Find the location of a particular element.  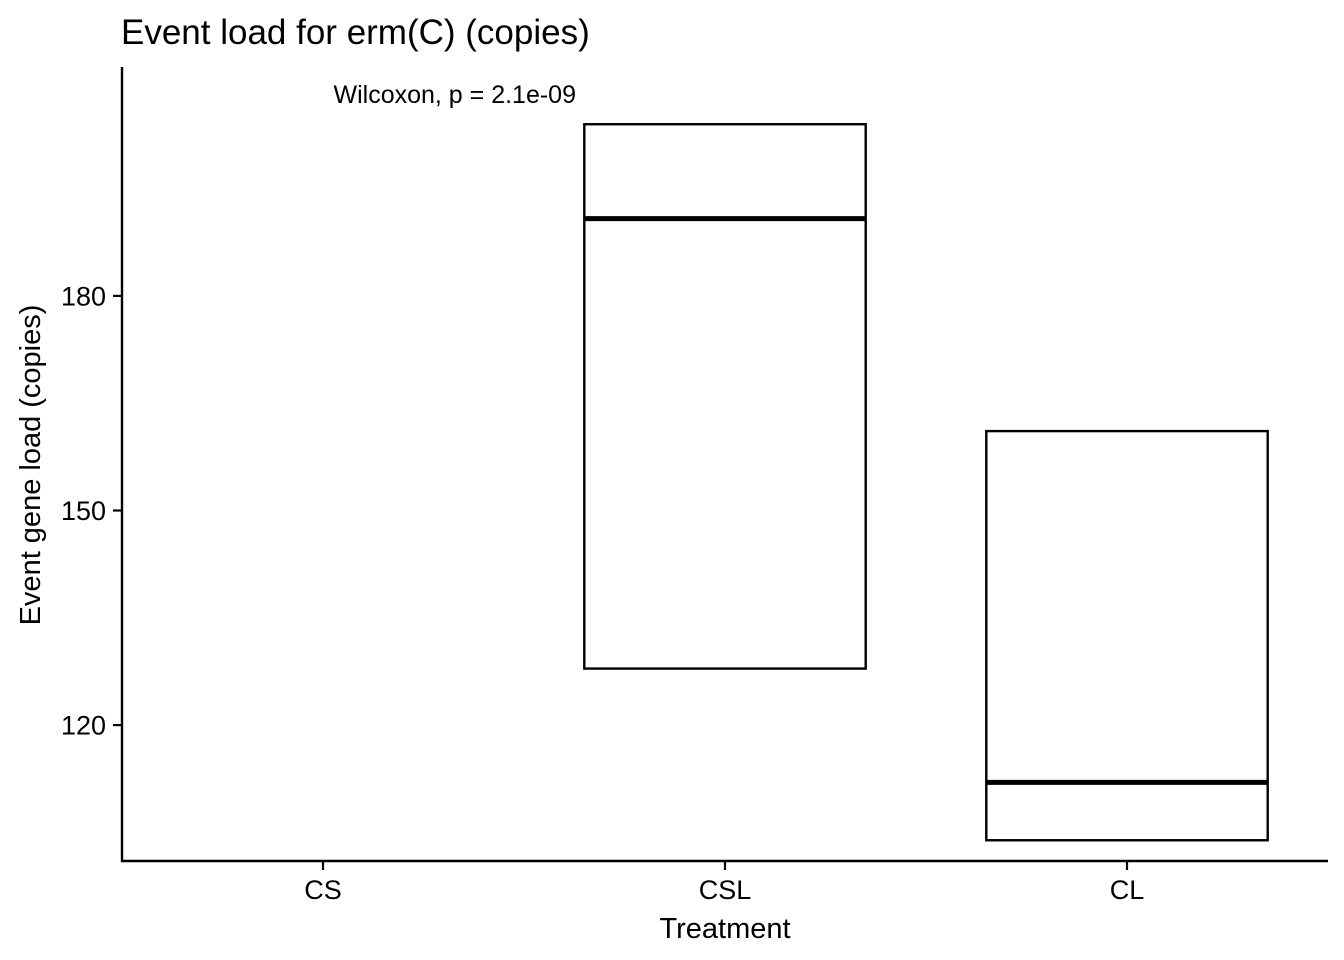

x-tick-label: CS is located at coordinates (323, 890).